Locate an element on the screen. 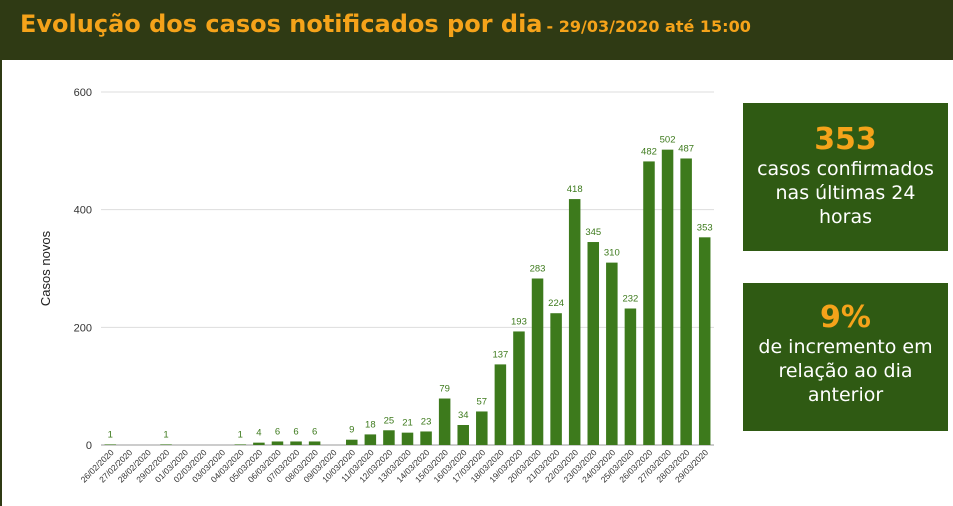 The image size is (953, 506). title-text: Evolução dos casos notificados por dia is located at coordinates (281, 24).